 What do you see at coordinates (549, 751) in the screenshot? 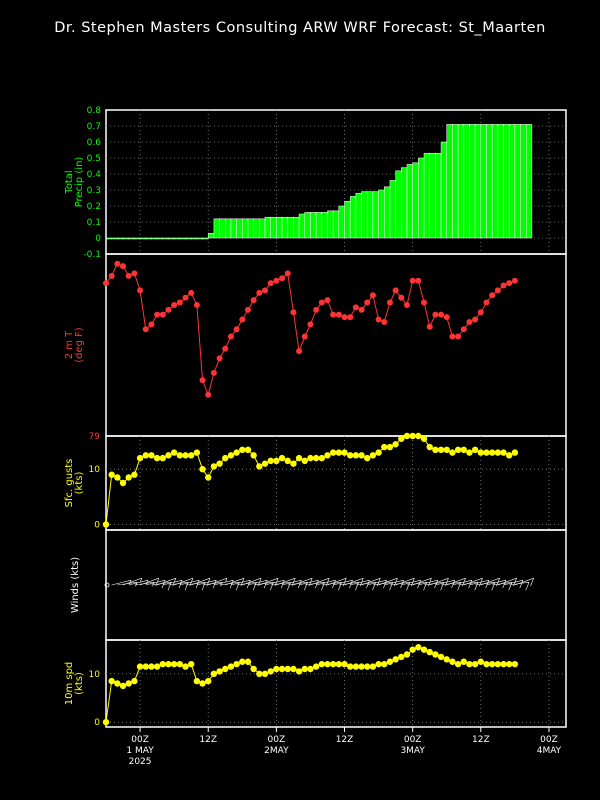
I see `x-tick-date: 4MAY` at bounding box center [549, 751].